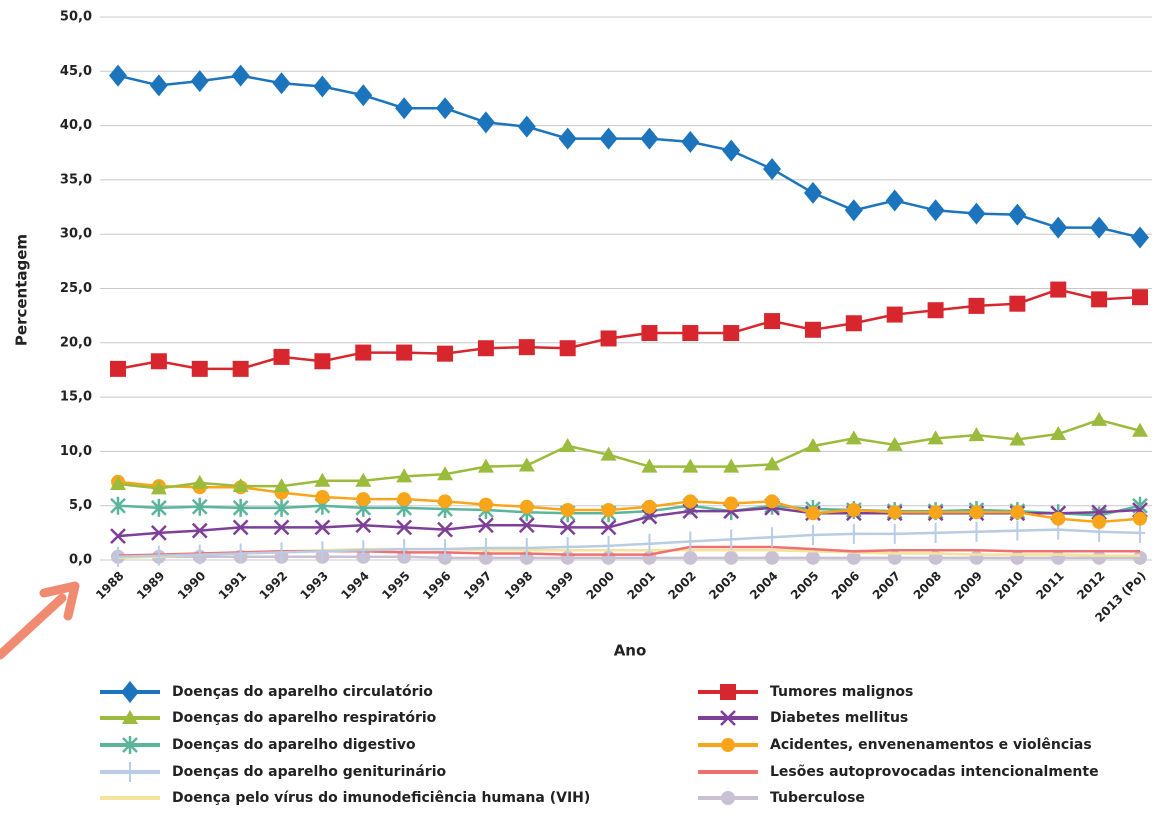 This screenshot has height=816, width=1155. Describe the element at coordinates (560, 586) in the screenshot. I see `x-tick-label: 1999` at that location.